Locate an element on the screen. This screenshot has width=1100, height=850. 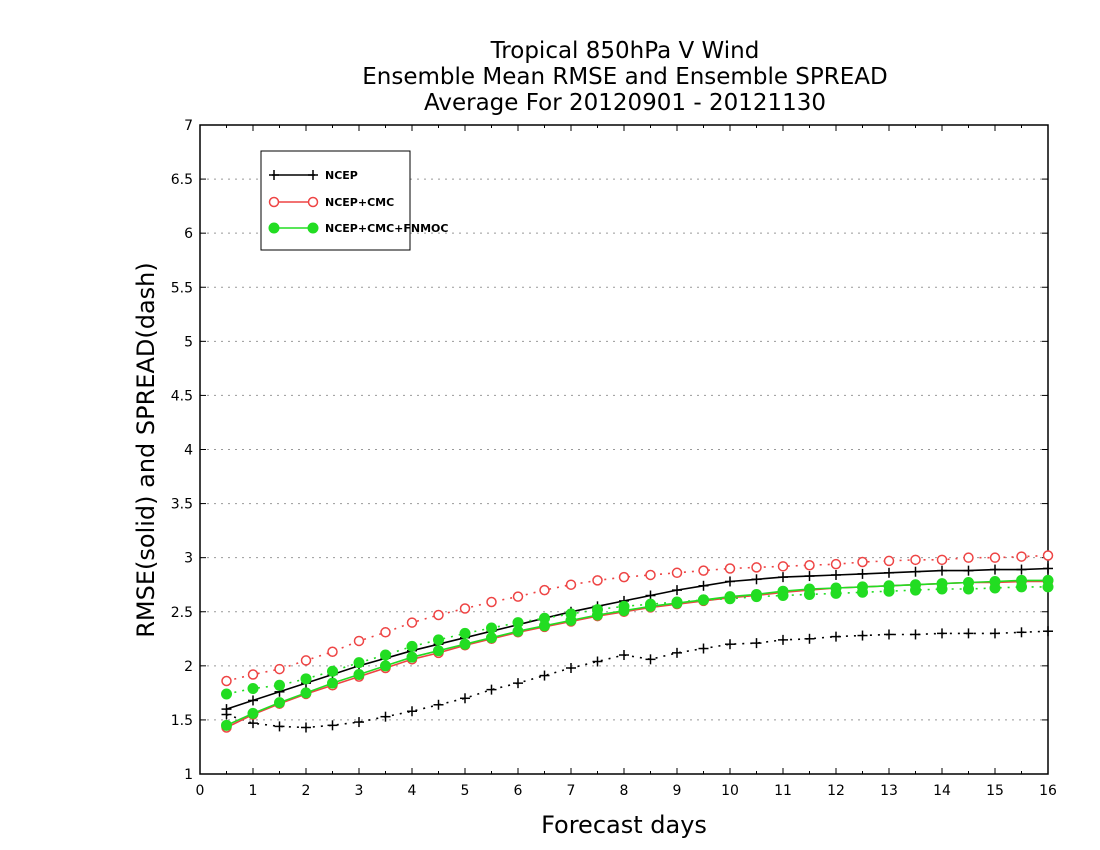
y-tick-label: 1 is located at coordinates (188, 775).